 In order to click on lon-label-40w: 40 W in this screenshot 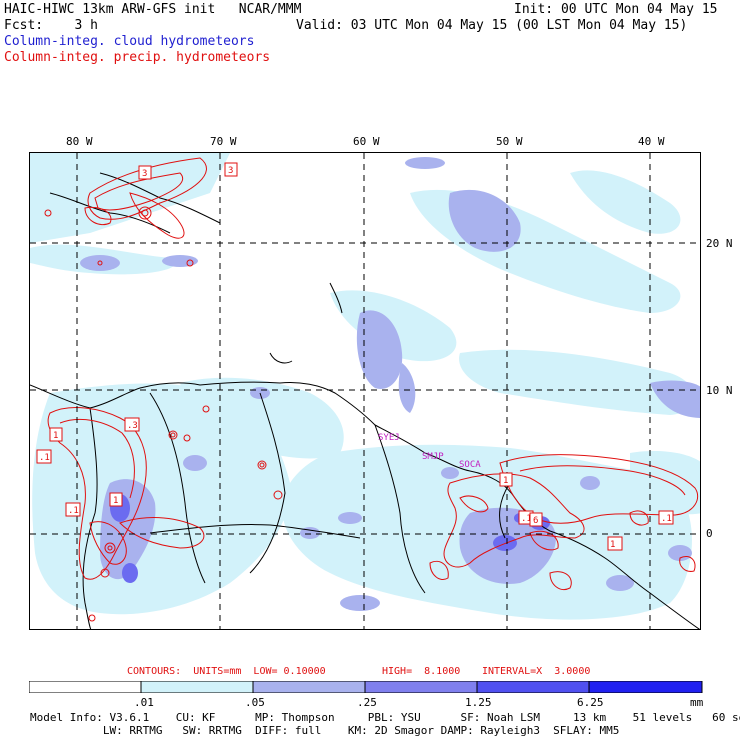, I will do `click(651, 141)`.